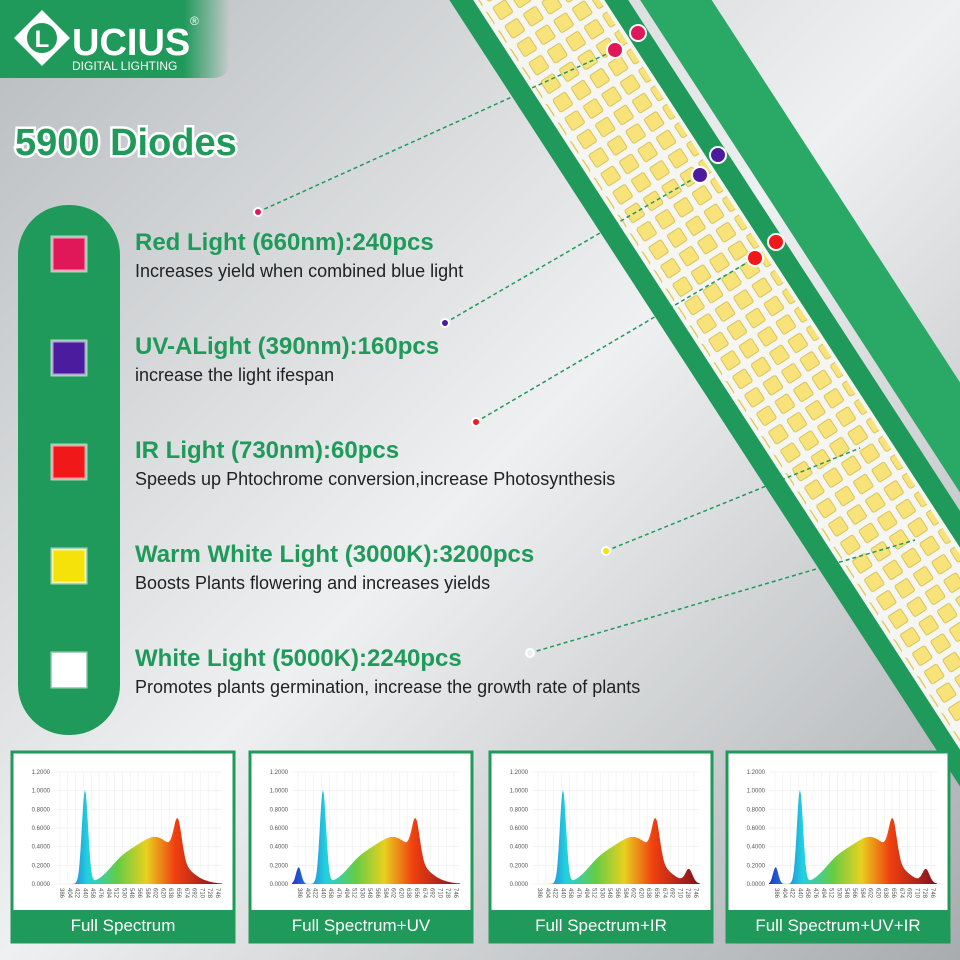 The width and height of the screenshot is (960, 960). I want to click on panel-label: Full Spectrum+UV, so click(361, 925).